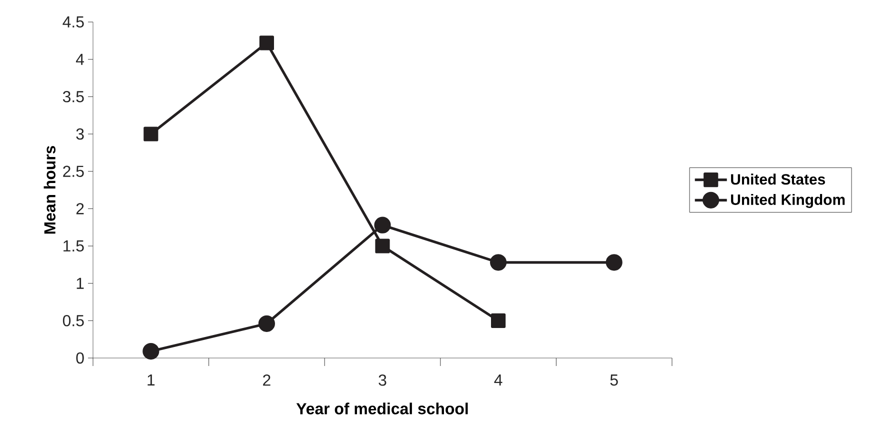 This screenshot has height=435, width=885. I want to click on y-tick-label: 1.5, so click(74, 246).